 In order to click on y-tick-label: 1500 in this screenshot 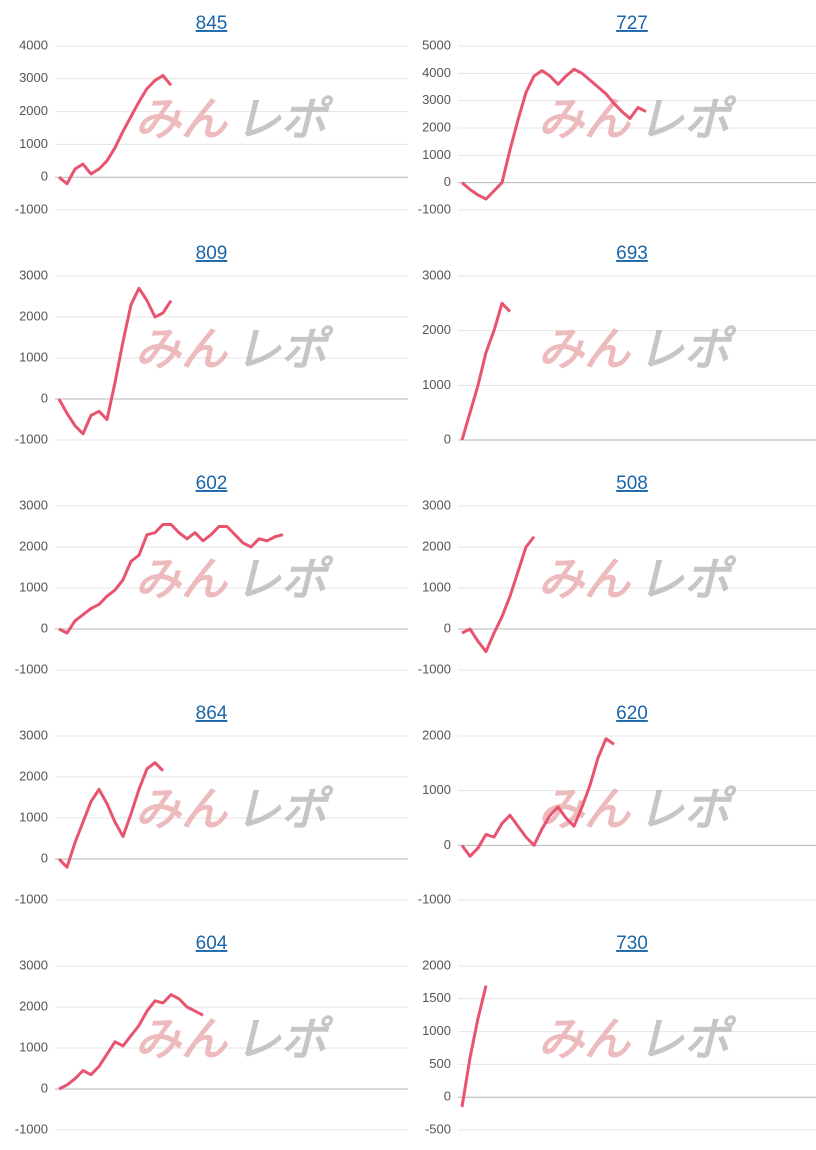, I will do `click(436, 997)`.